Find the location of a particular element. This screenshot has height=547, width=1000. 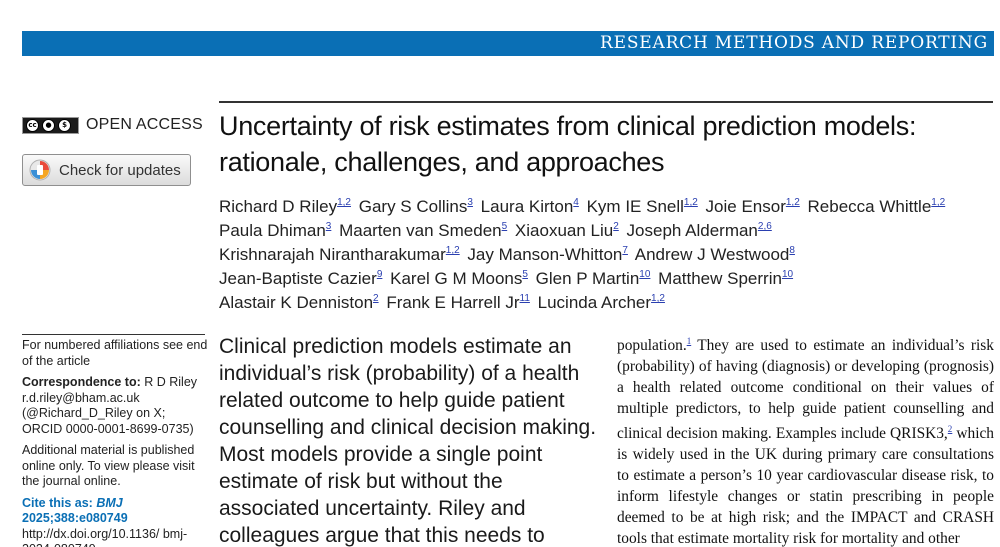

author: Joie Ensor1,2 is located at coordinates (752, 206).